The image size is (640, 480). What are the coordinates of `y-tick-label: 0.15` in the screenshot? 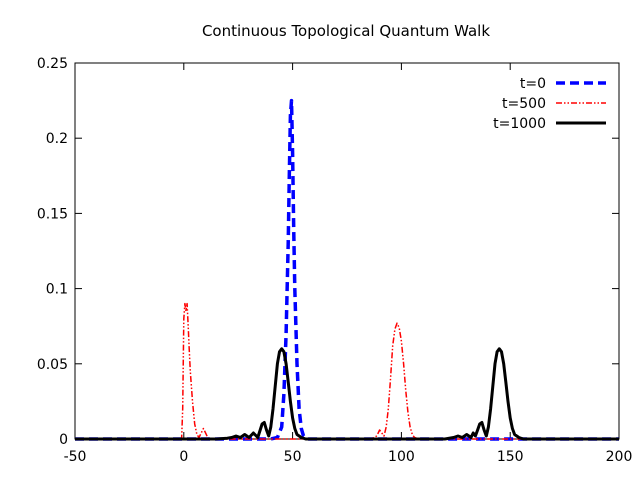 It's located at (52, 214).